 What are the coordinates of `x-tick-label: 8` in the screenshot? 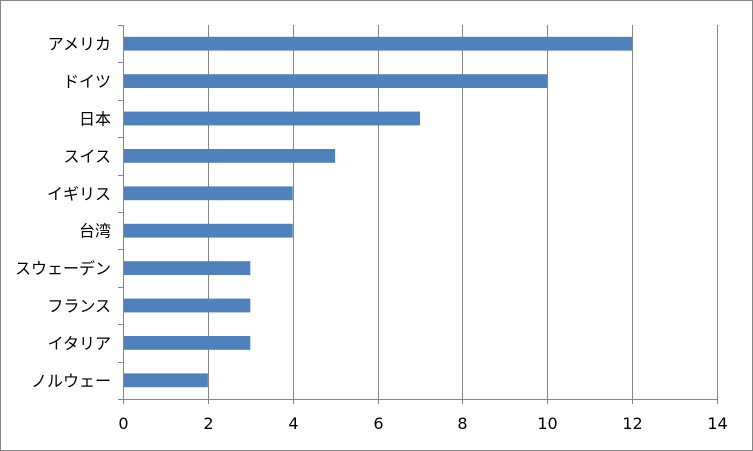 It's located at (462, 423).